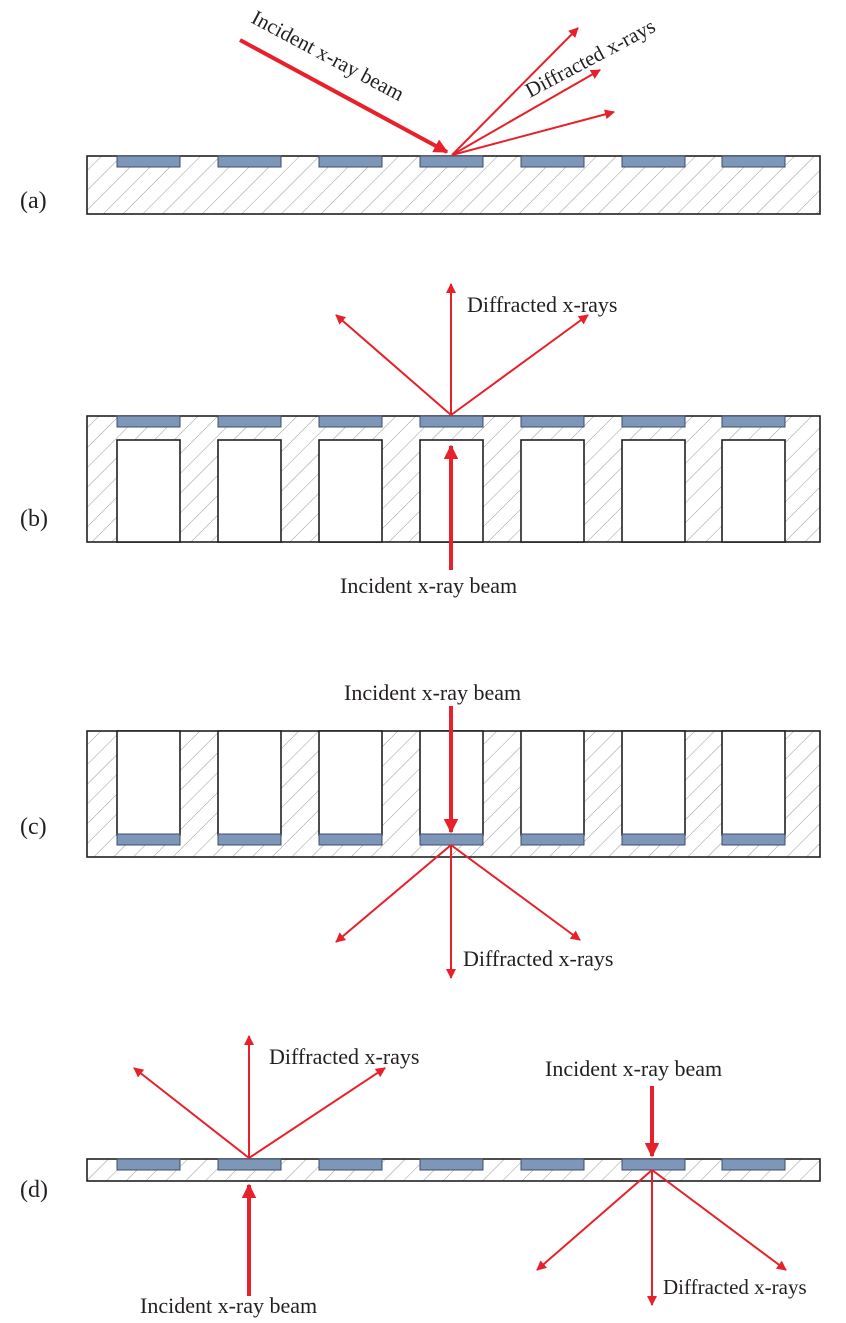  I want to click on panel-c-tag: (c), so click(33, 827).